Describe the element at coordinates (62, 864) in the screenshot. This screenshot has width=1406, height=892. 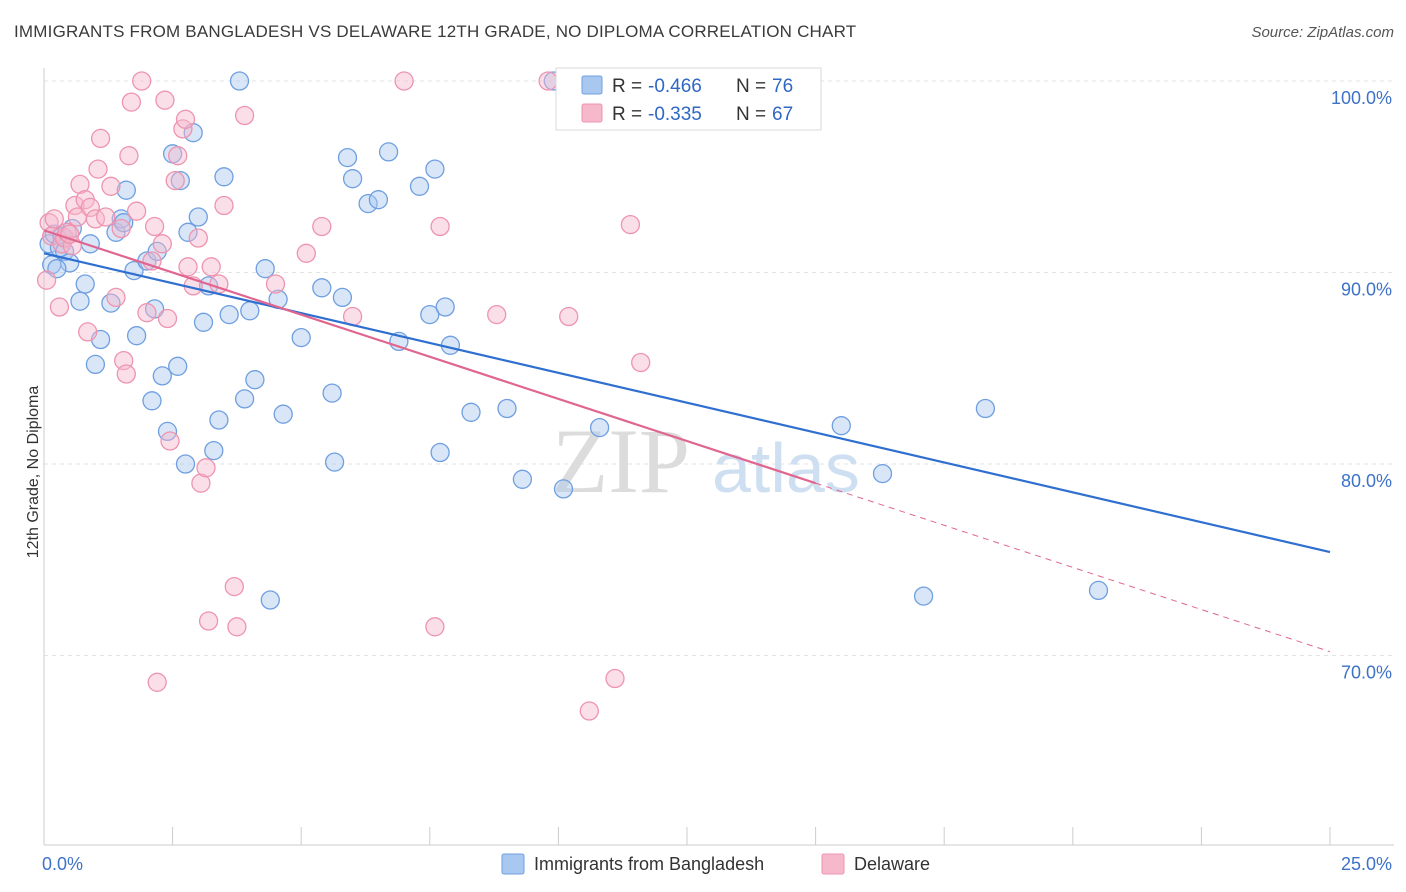
I see `x-tick-label-min: 0.0%` at that location.